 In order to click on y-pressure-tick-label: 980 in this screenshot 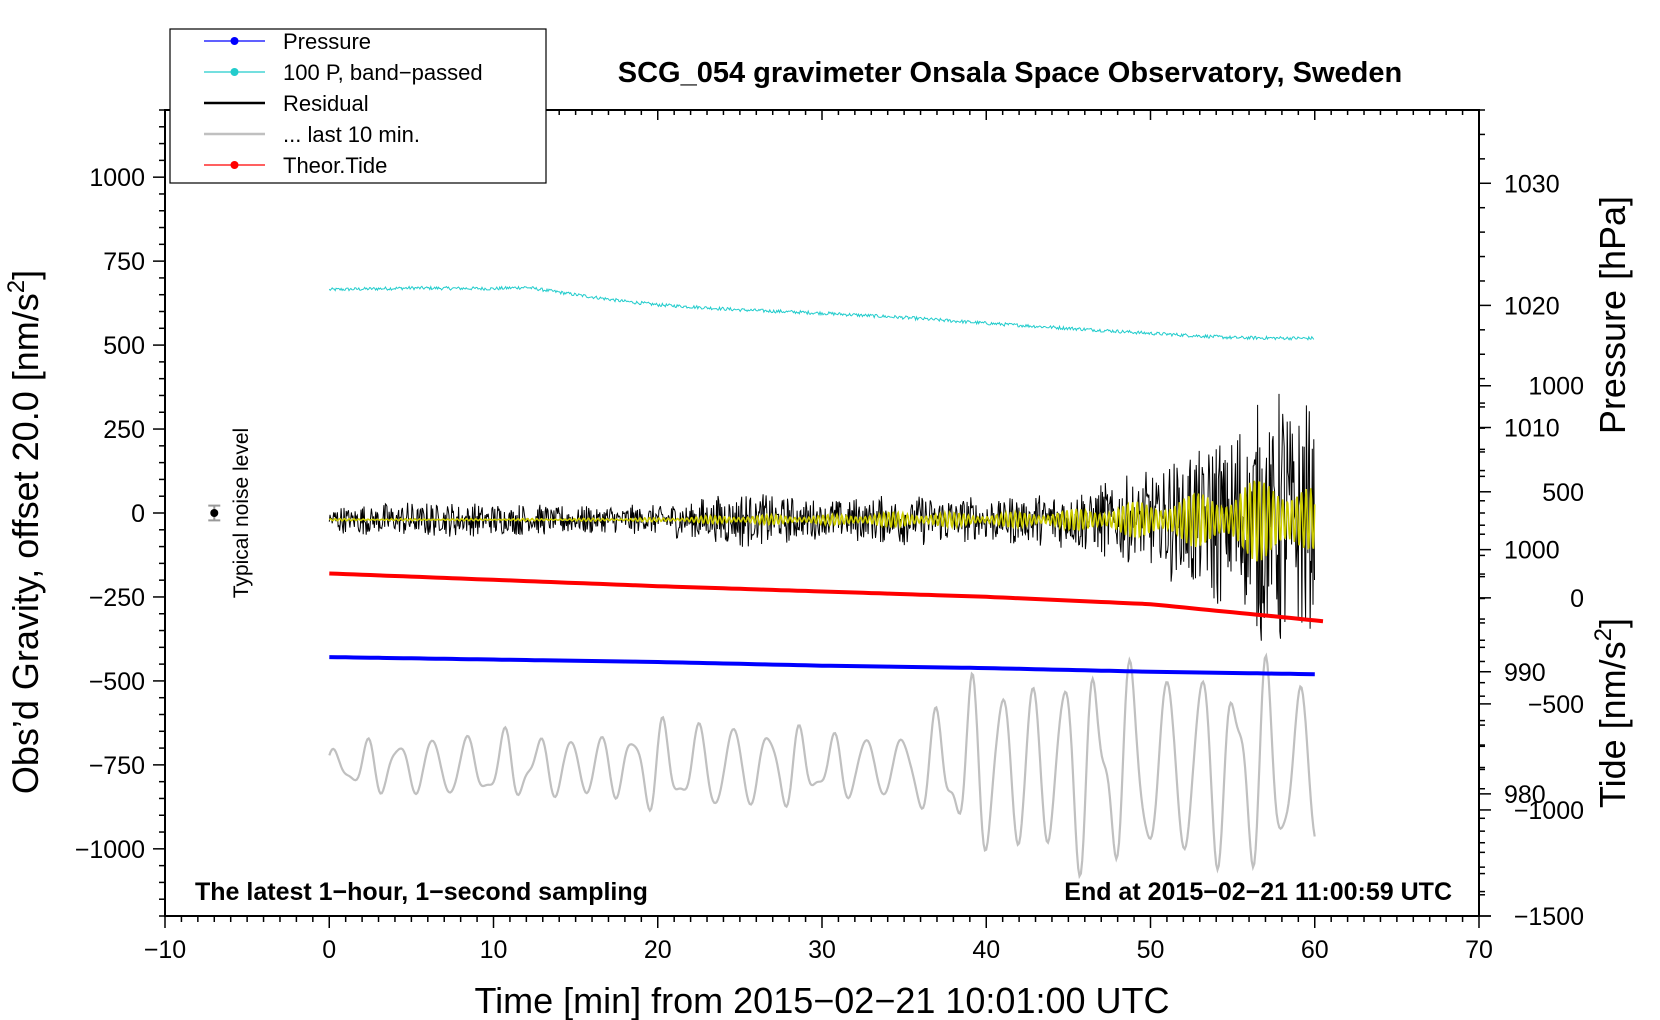, I will do `click(1525, 795)`.